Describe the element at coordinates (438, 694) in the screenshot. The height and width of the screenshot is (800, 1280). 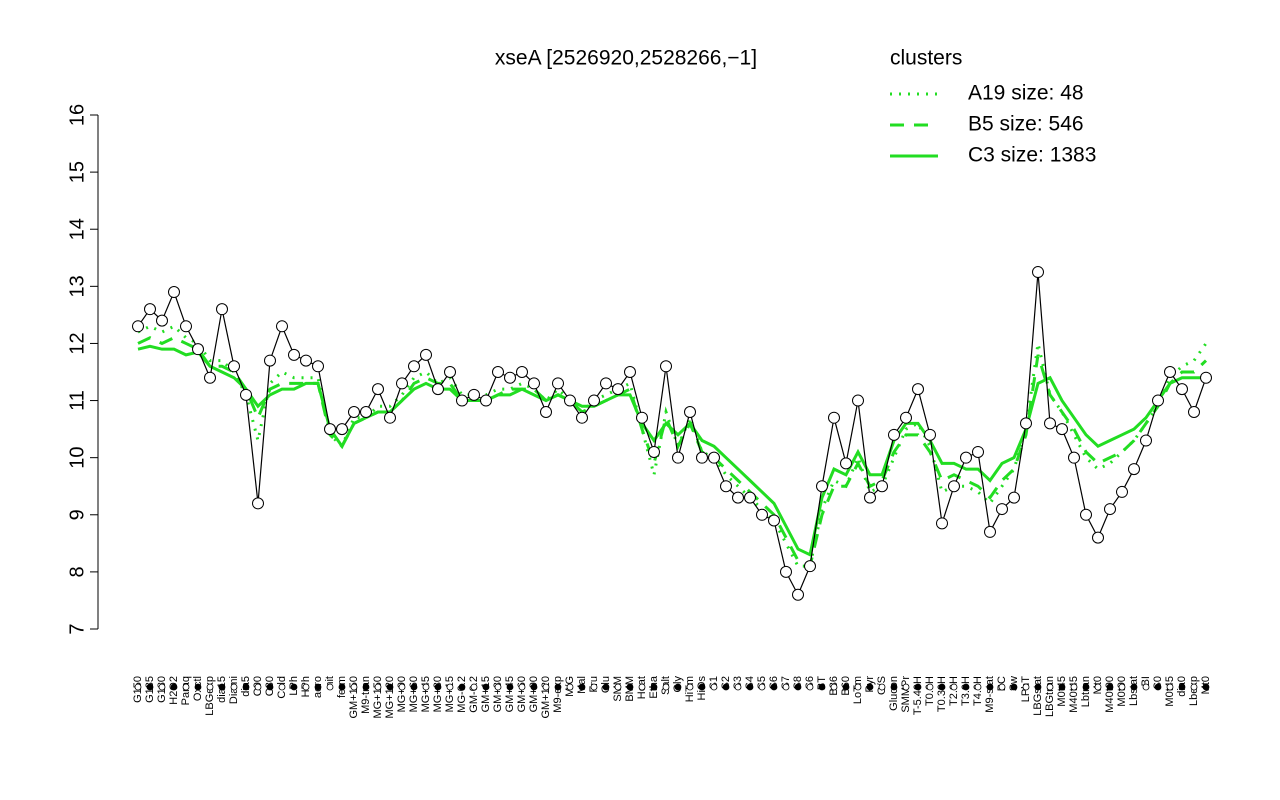
I see `x-tick-label: MG+30` at that location.